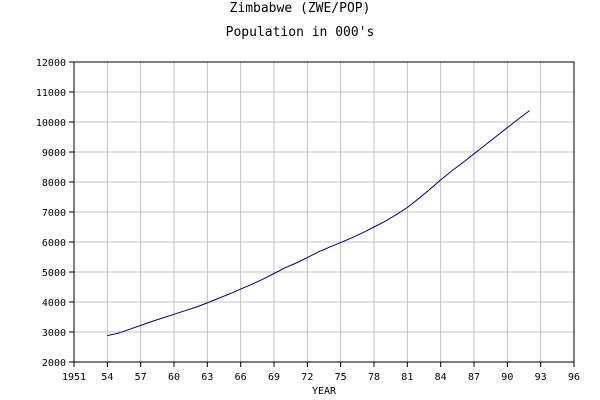  I want to click on x-tick-label: 87, so click(474, 377).